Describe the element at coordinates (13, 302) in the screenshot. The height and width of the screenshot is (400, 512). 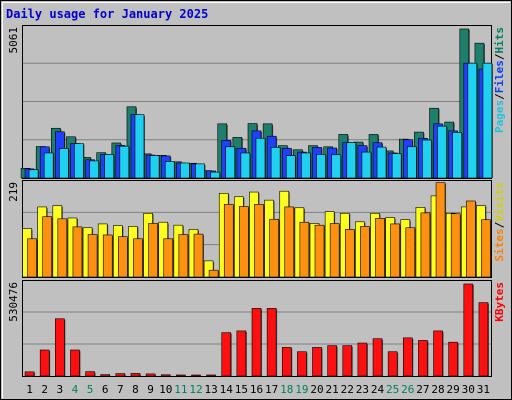
I see `y-max-label-3: 530476` at that location.